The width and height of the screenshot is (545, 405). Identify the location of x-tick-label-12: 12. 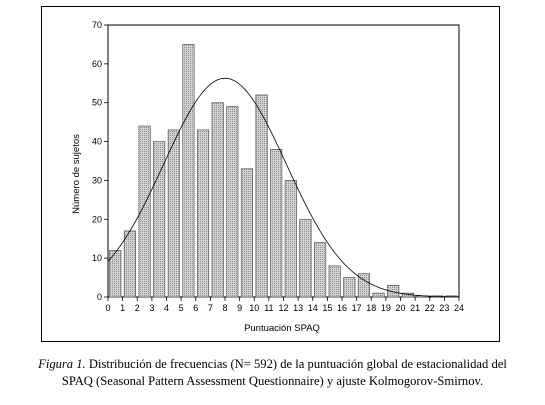
(283, 308).